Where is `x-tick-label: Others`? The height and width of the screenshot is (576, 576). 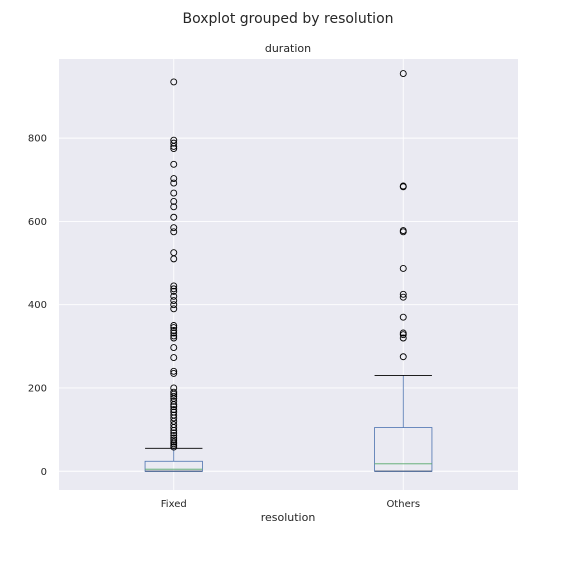
x-tick-label: Others is located at coordinates (403, 504).